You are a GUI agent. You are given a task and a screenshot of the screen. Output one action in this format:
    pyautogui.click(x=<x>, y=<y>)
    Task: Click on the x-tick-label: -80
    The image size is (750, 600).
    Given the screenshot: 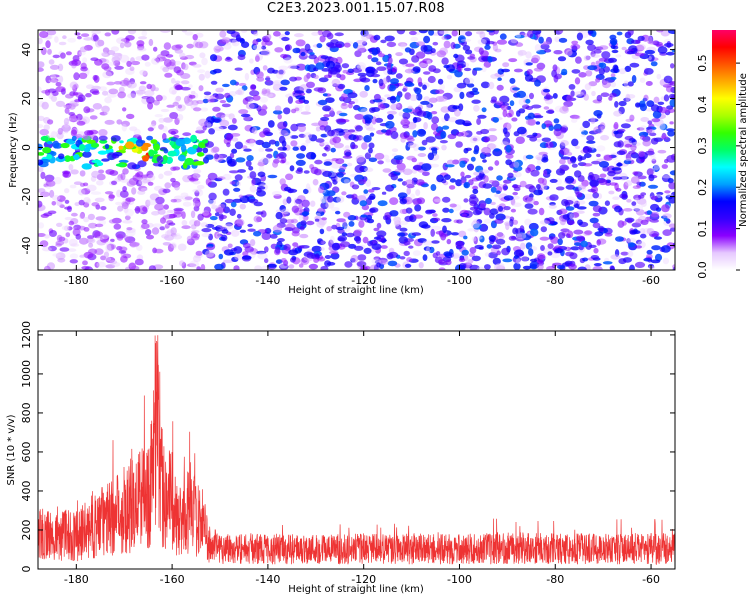 What is the action you would take?
    pyautogui.click(x=555, y=280)
    